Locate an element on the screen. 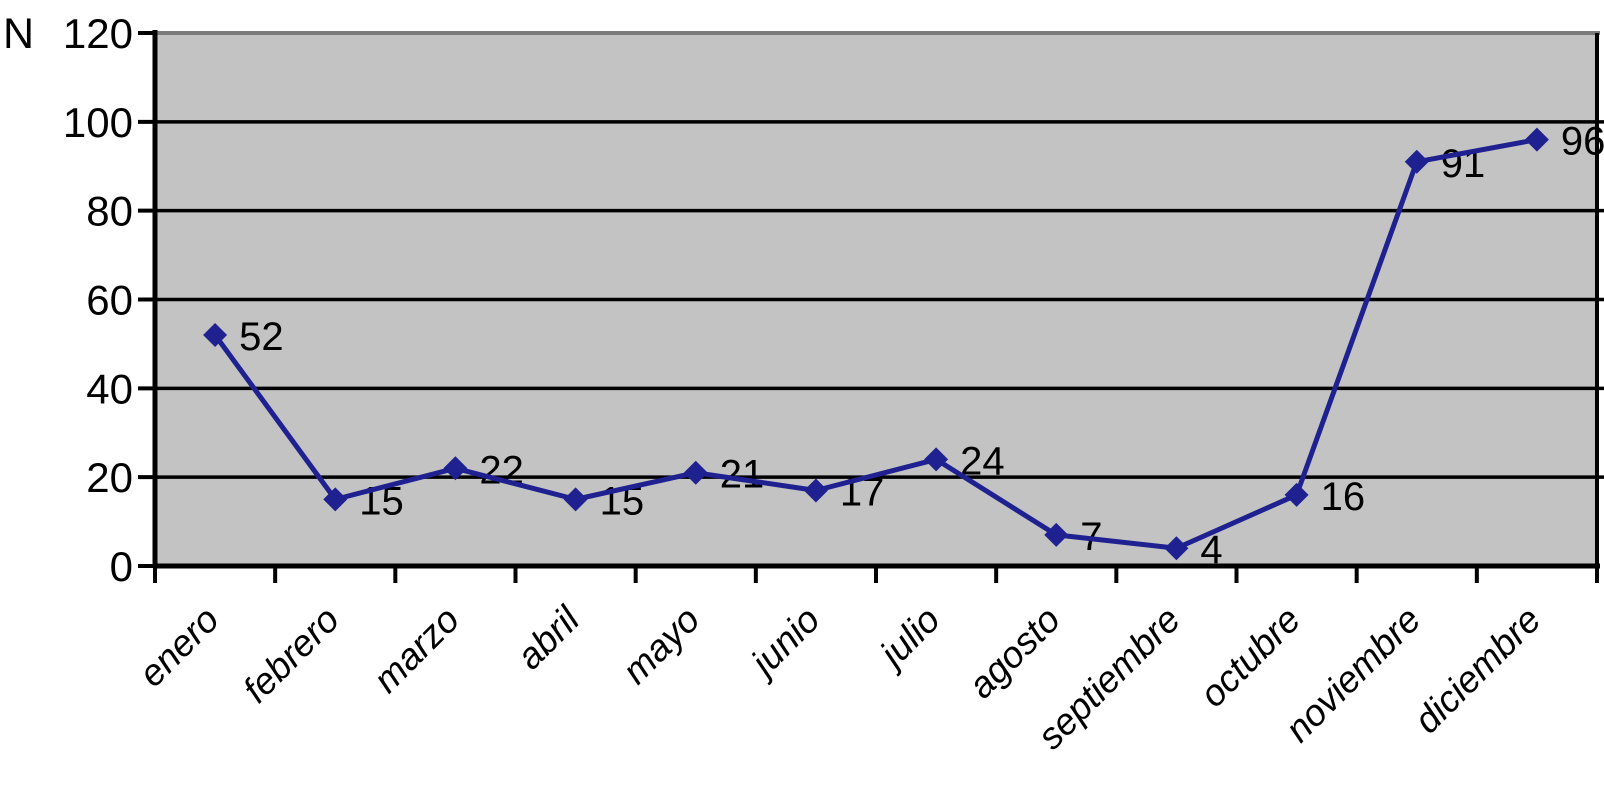  x-tick-label: mayo is located at coordinates (660, 645).